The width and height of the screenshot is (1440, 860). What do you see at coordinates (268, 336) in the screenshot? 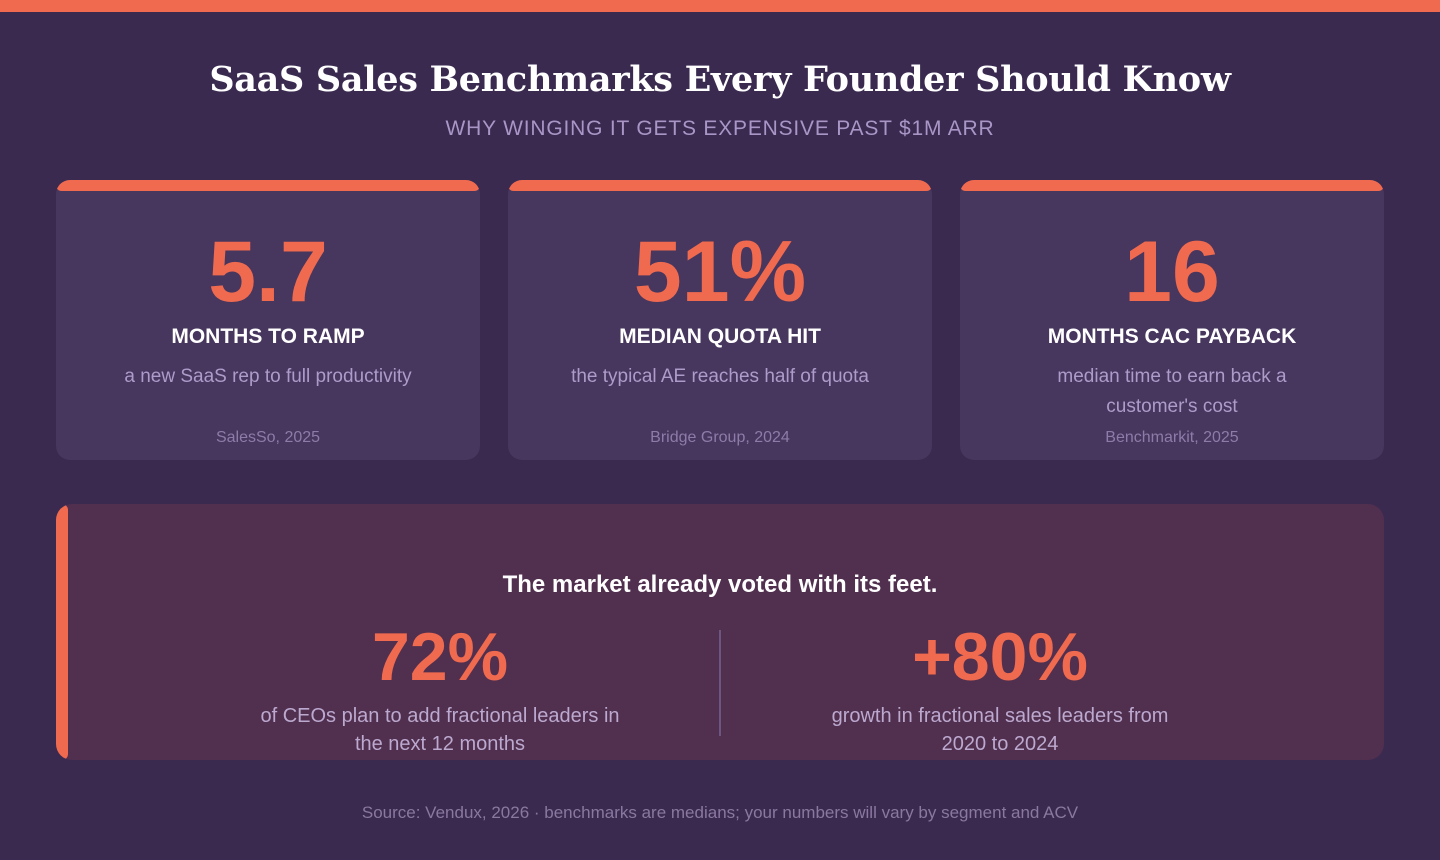
I see `benchmark-label: MONTHS TO RAMP` at bounding box center [268, 336].